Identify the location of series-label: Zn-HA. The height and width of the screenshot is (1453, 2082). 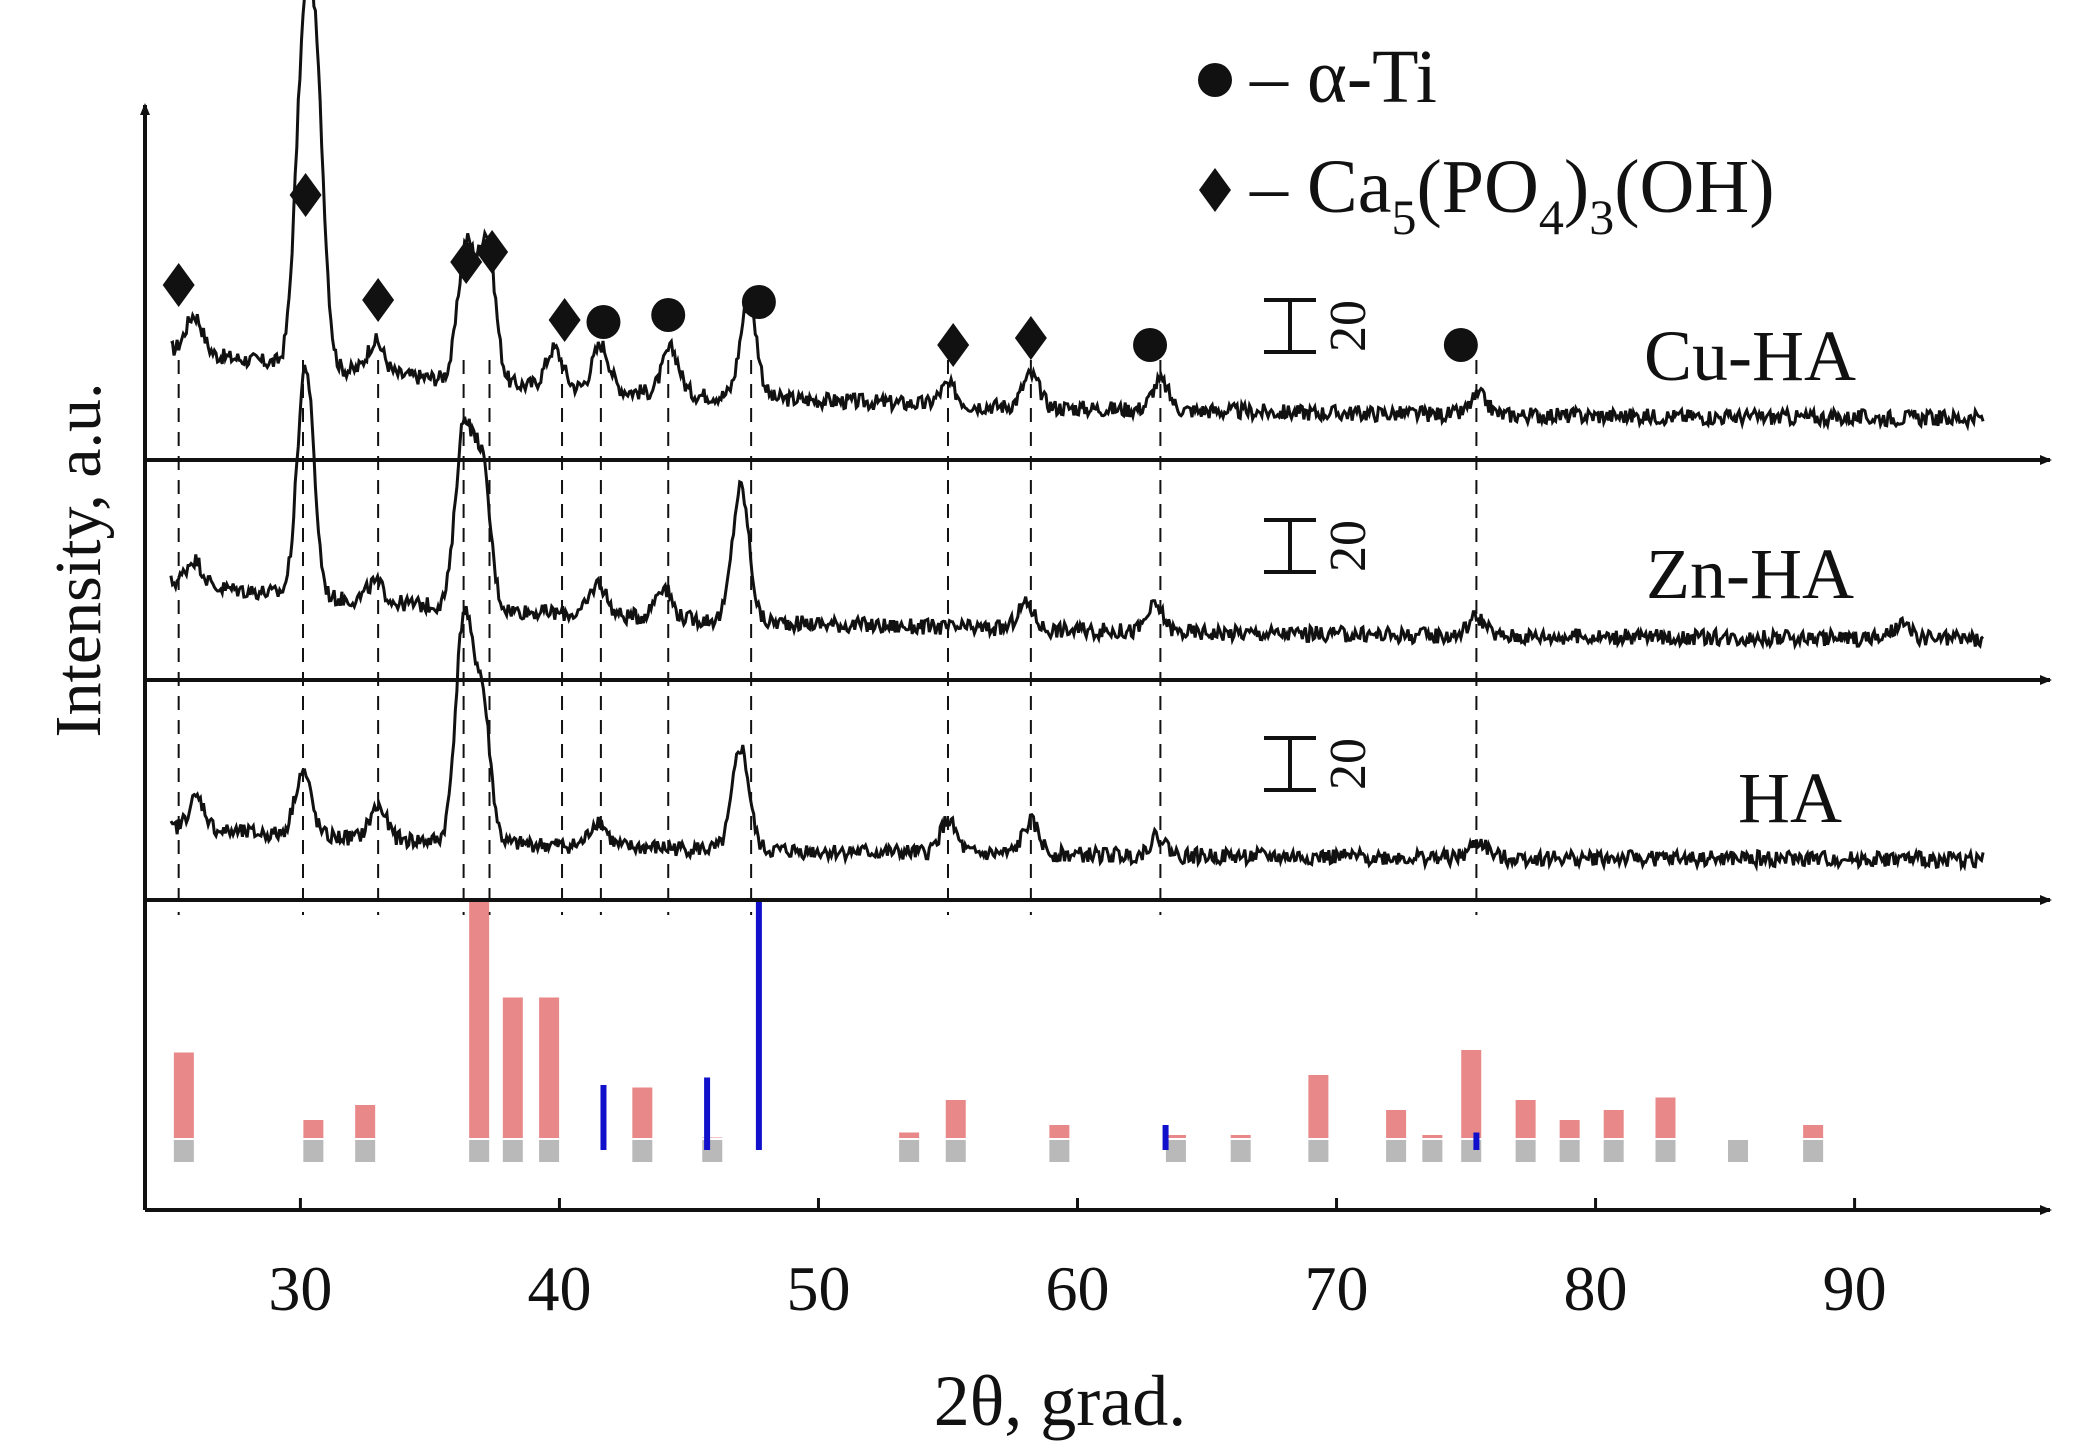
(1750, 574).